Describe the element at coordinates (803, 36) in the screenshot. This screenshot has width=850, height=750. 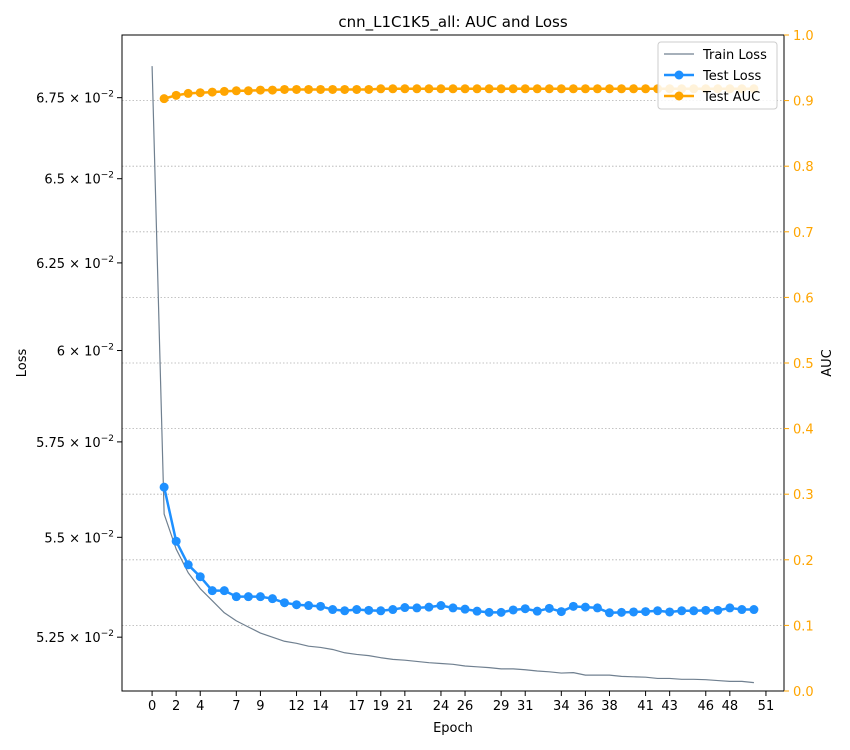
I see `right-tick-label: 1.0` at that location.